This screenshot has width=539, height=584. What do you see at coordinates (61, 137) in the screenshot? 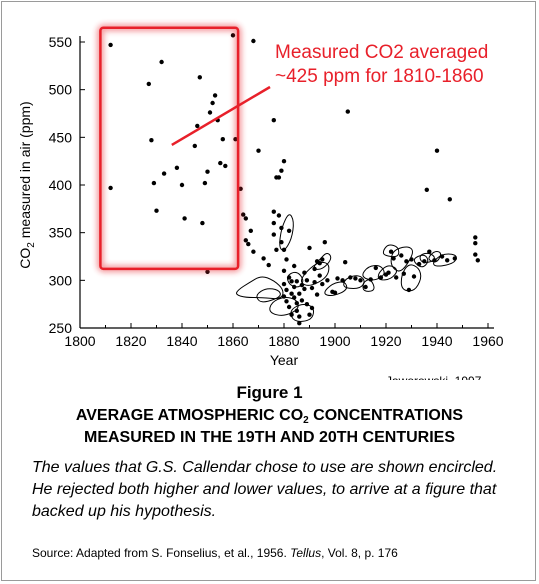
I see `y-tick-label: 450` at bounding box center [61, 137].